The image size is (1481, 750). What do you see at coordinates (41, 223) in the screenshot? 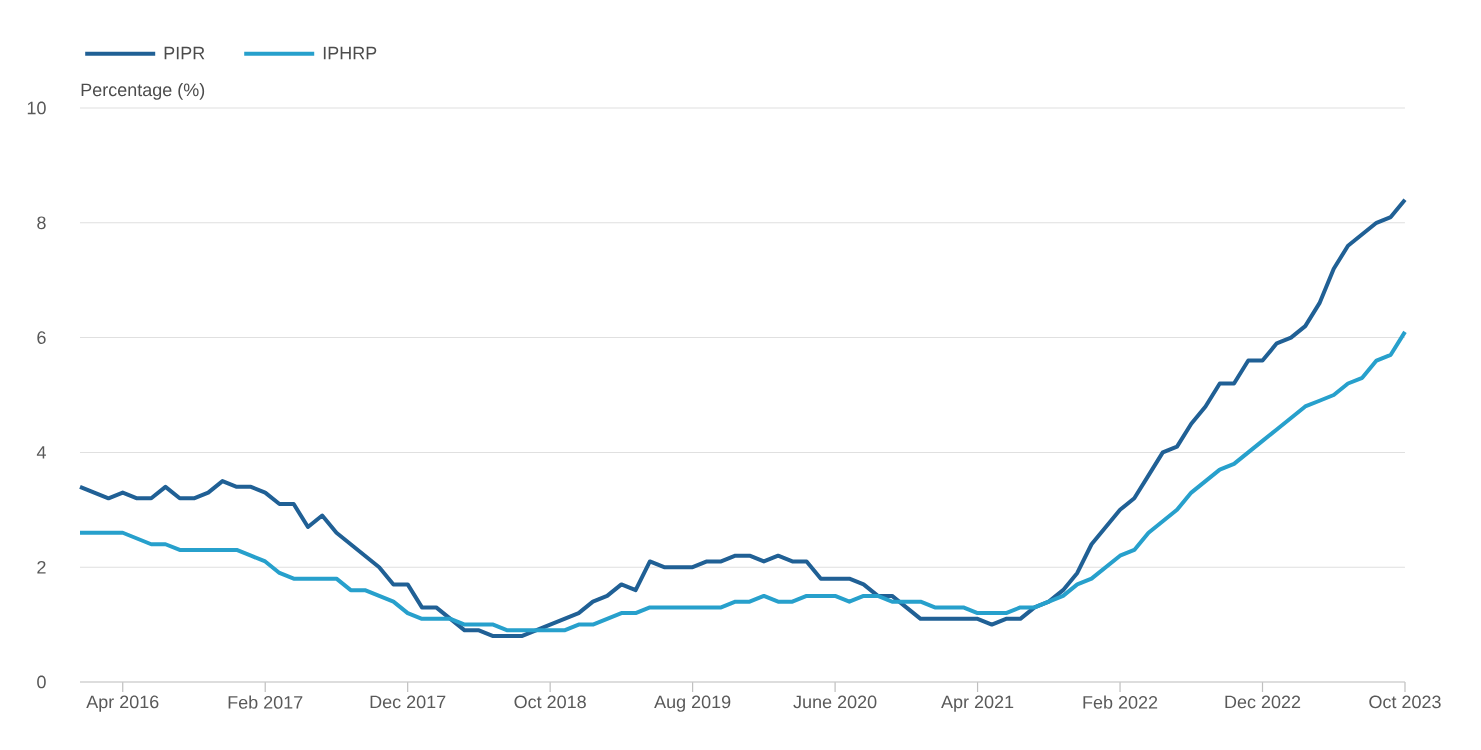
I see `y-tick-label: 8` at bounding box center [41, 223].